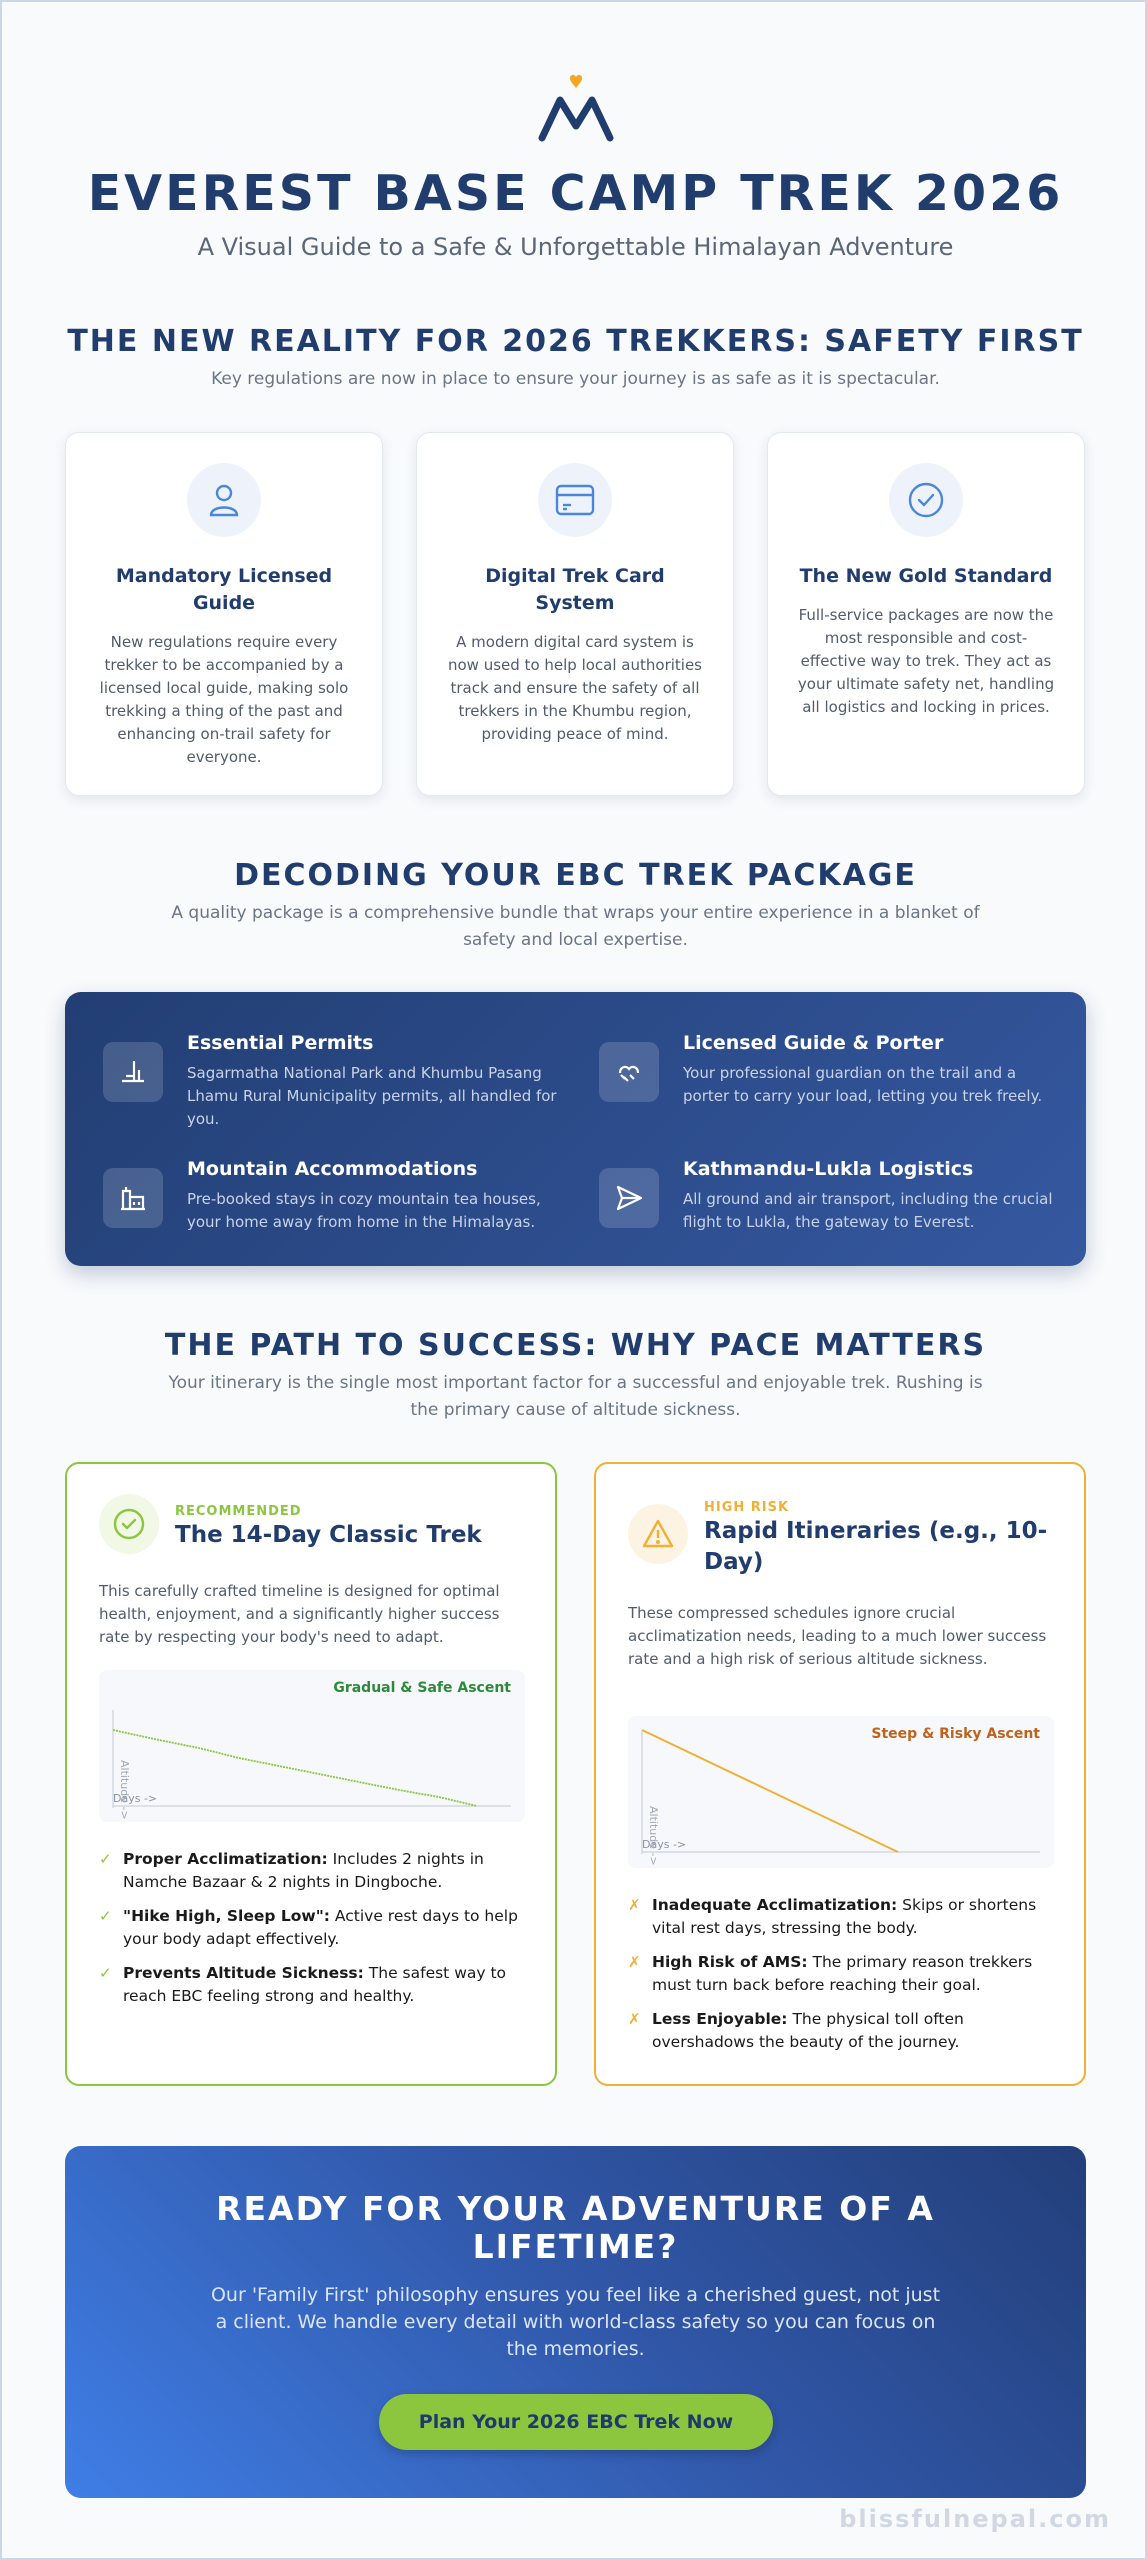 This screenshot has width=1147, height=2560. Describe the element at coordinates (224, 589) in the screenshot. I see `safety-card-title: Mandatory Licensed Guide` at that location.